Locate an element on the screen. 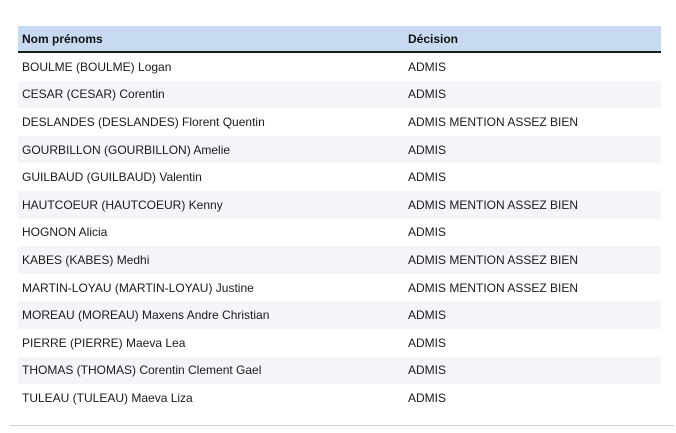 The image size is (676, 433). table-row: GOURBILLON (GOURBILLON) Amelie ADMIS is located at coordinates (339, 149).